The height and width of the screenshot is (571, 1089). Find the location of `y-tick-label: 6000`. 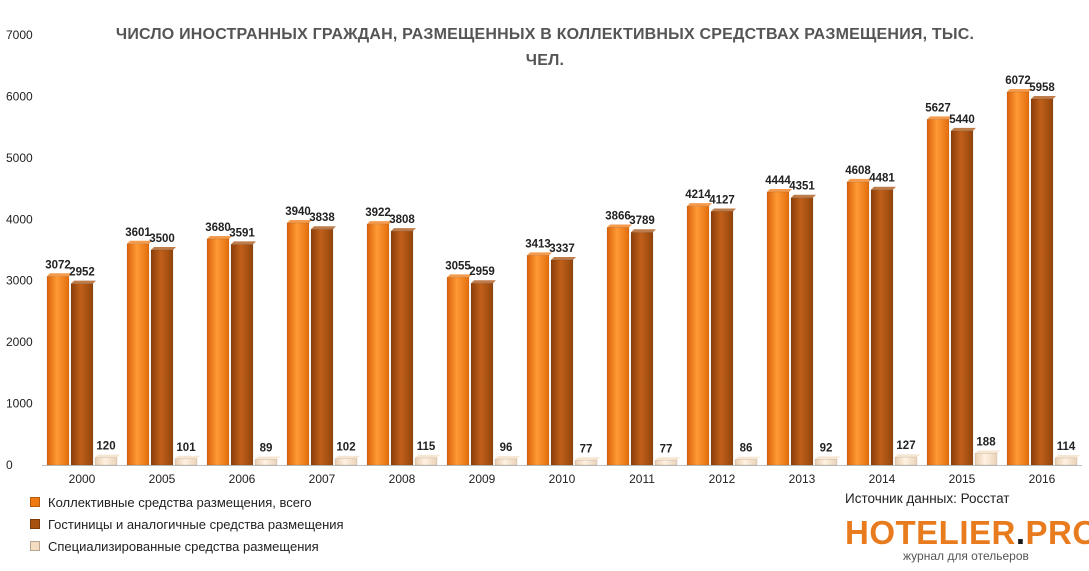

y-tick-label: 6000 is located at coordinates (19, 96).